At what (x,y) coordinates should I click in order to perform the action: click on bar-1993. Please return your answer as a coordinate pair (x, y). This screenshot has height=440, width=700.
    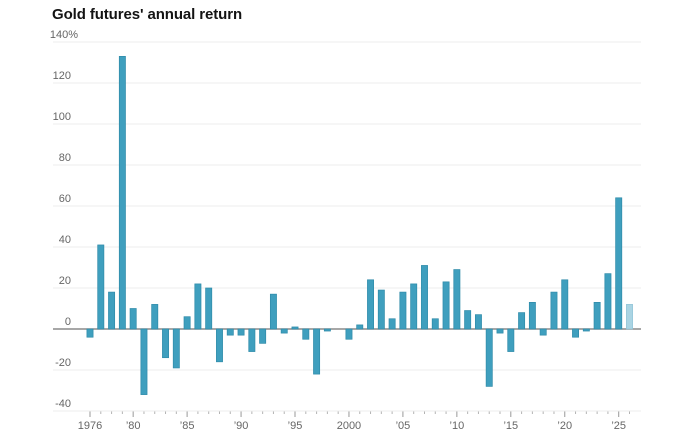
    Looking at the image, I should click on (273, 311).